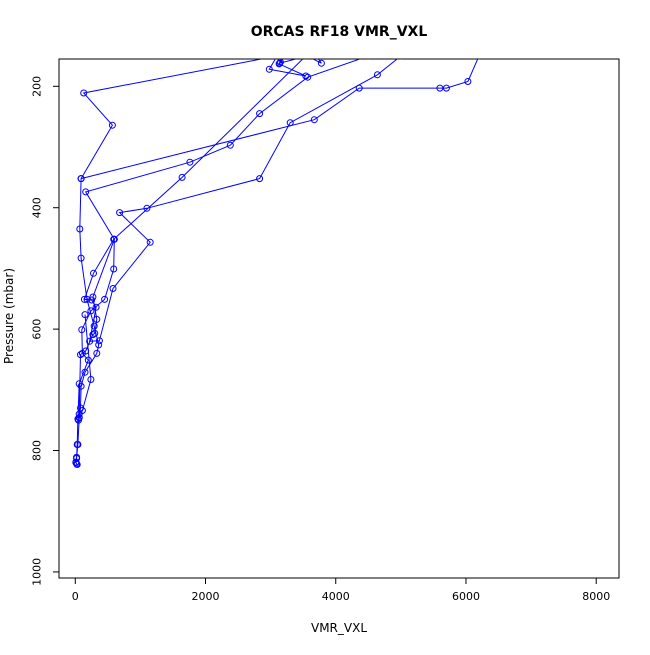 The height and width of the screenshot is (655, 650). What do you see at coordinates (75, 596) in the screenshot?
I see `x-tick-label: 0` at bounding box center [75, 596].